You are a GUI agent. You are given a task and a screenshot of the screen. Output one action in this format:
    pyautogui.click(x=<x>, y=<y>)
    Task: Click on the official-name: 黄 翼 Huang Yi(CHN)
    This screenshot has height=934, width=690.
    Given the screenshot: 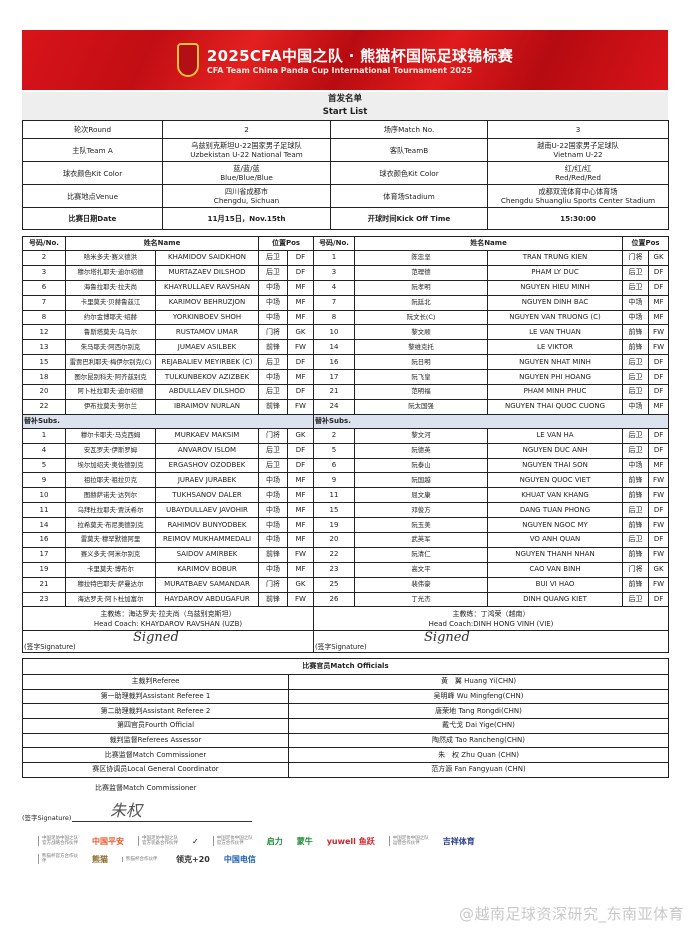 What is the action you would take?
    pyautogui.click(x=478, y=682)
    